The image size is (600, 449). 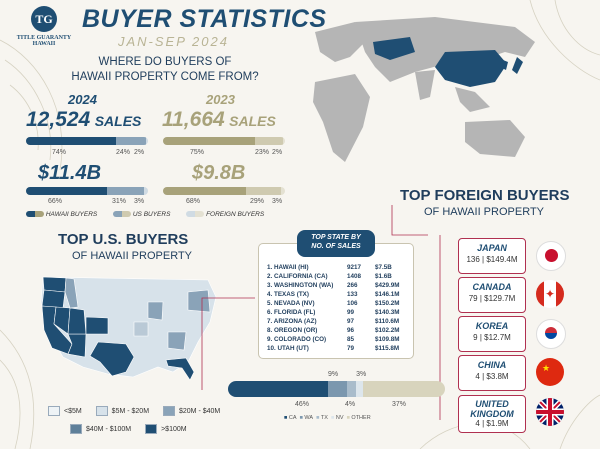 I want to click on pct: 23%, so click(x=262, y=152).